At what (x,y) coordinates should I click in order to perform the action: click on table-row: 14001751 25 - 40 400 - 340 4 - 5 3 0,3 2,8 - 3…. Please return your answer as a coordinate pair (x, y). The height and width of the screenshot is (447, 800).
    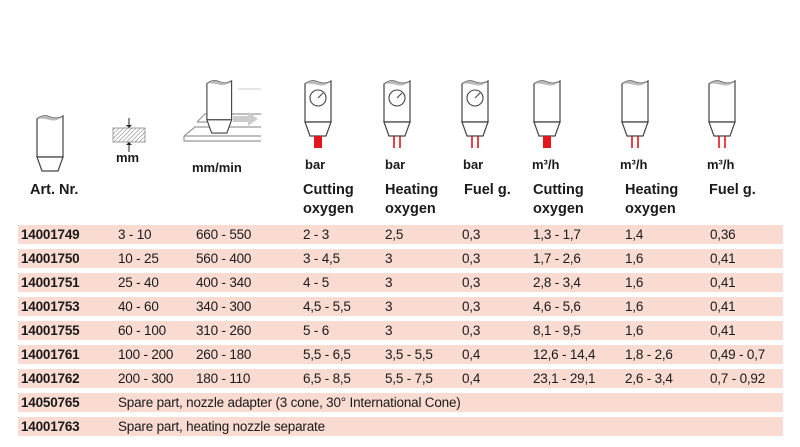
    Looking at the image, I should click on (400, 282).